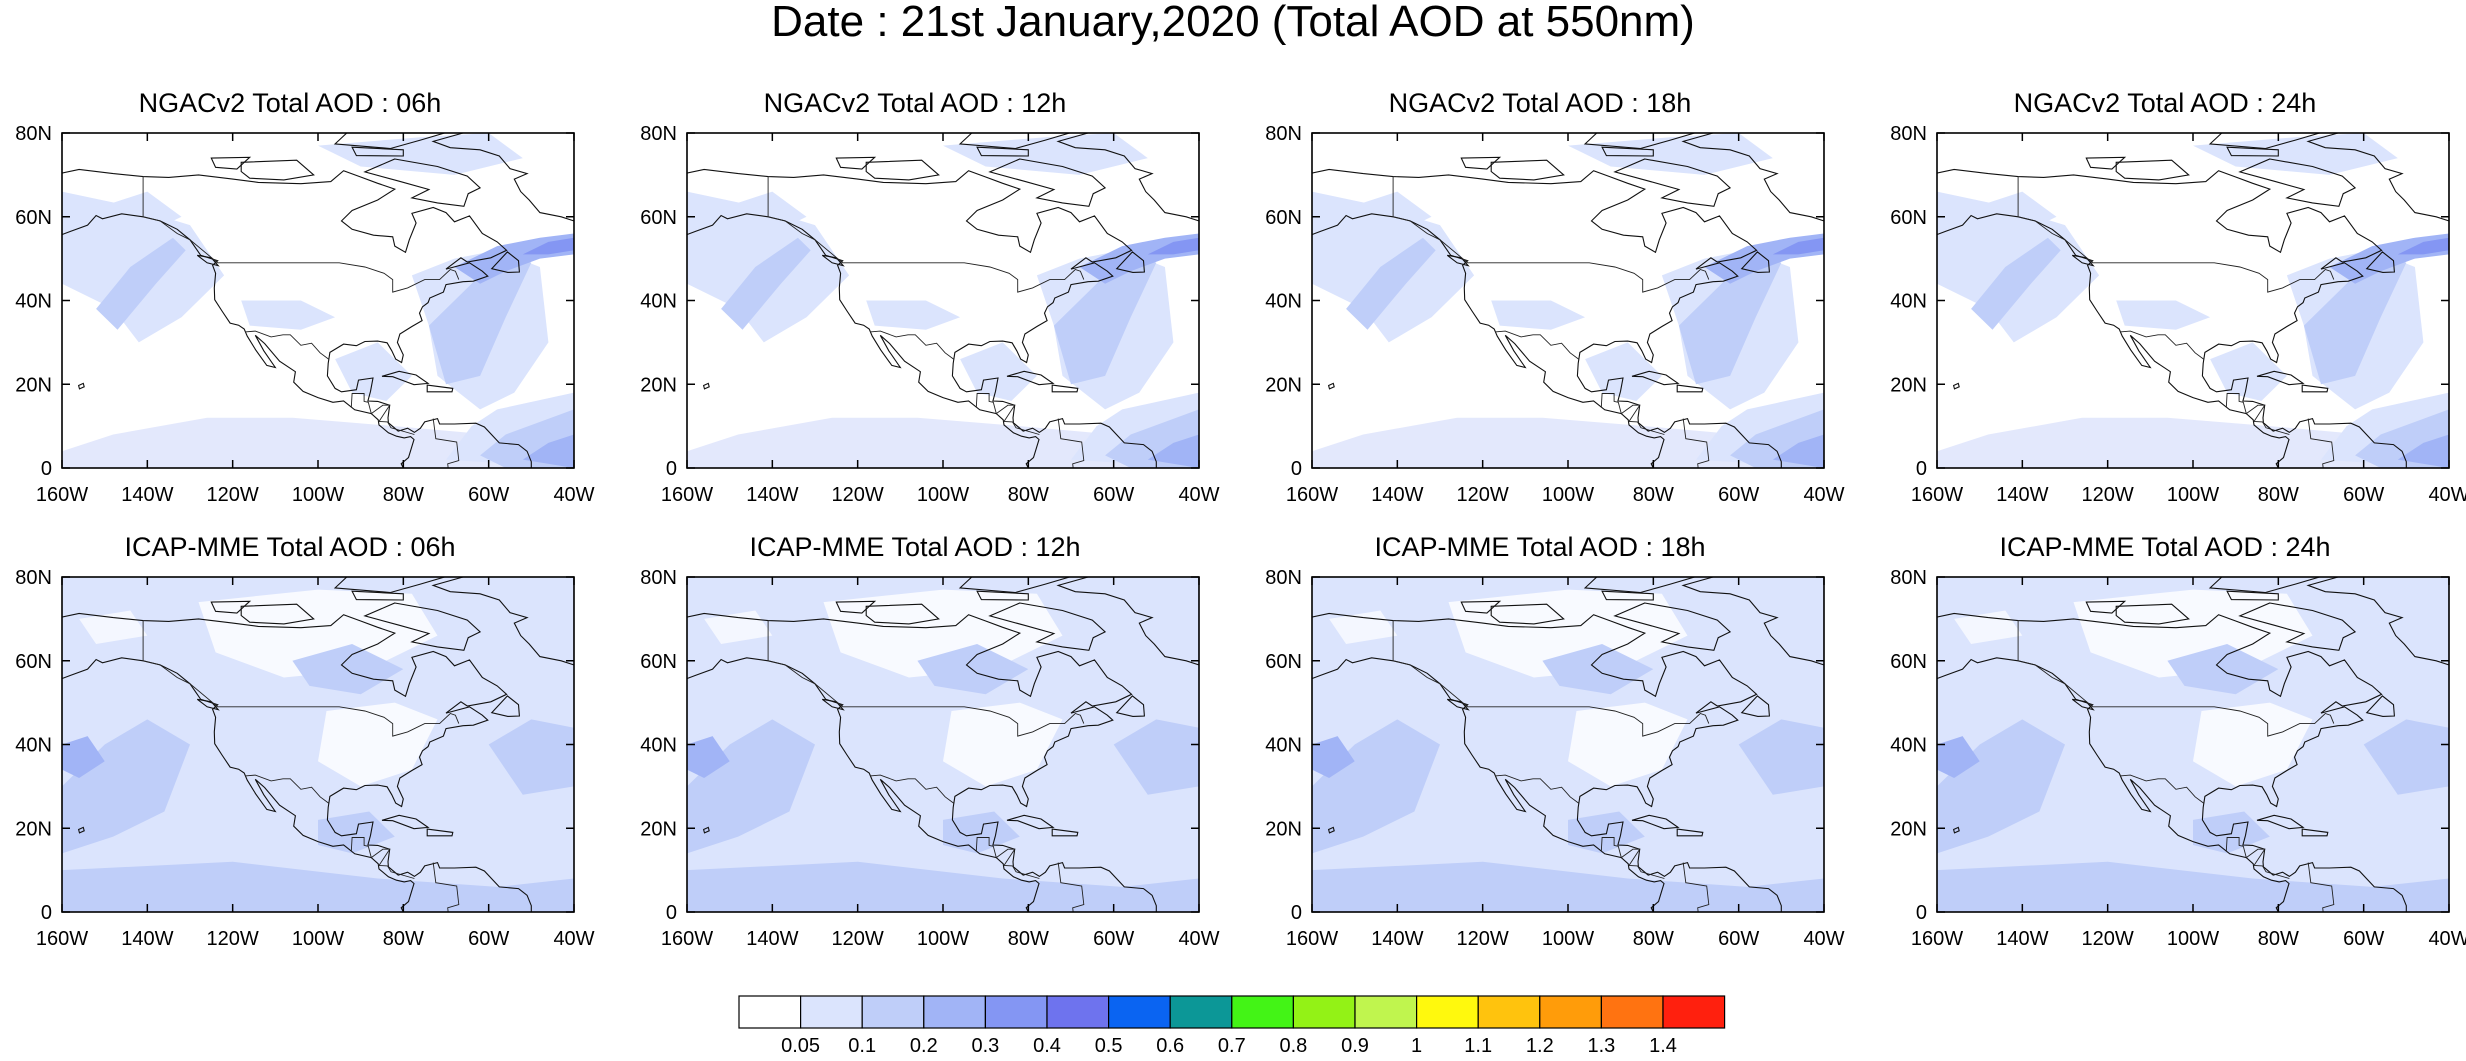 This screenshot has width=2466, height=1061. I want to click on panel-title: NGACv2 Total AOD : 18h, so click(1540, 103).